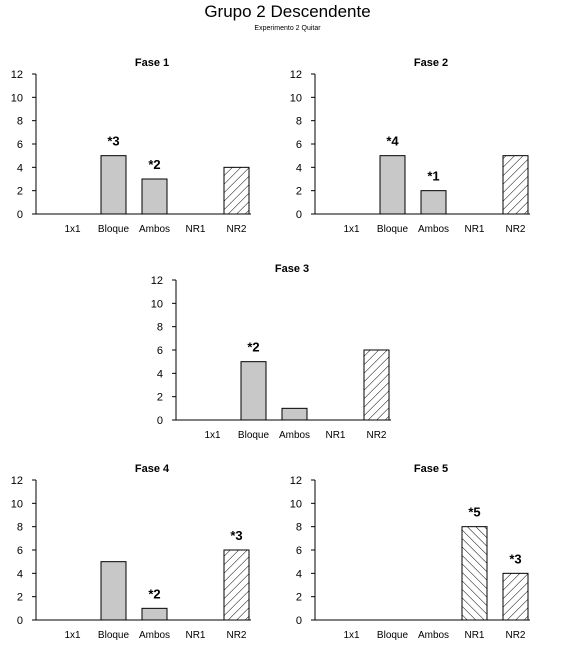 The image size is (575, 647). What do you see at coordinates (287, 28) in the screenshot?
I see `page-subtitle: Experimento 2 Quitar` at bounding box center [287, 28].